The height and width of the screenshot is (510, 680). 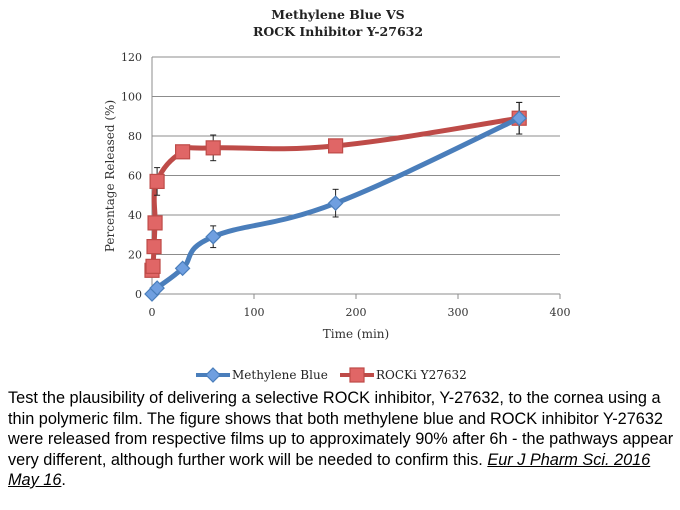 I want to click on y-tick-label: 120, so click(x=131, y=57).